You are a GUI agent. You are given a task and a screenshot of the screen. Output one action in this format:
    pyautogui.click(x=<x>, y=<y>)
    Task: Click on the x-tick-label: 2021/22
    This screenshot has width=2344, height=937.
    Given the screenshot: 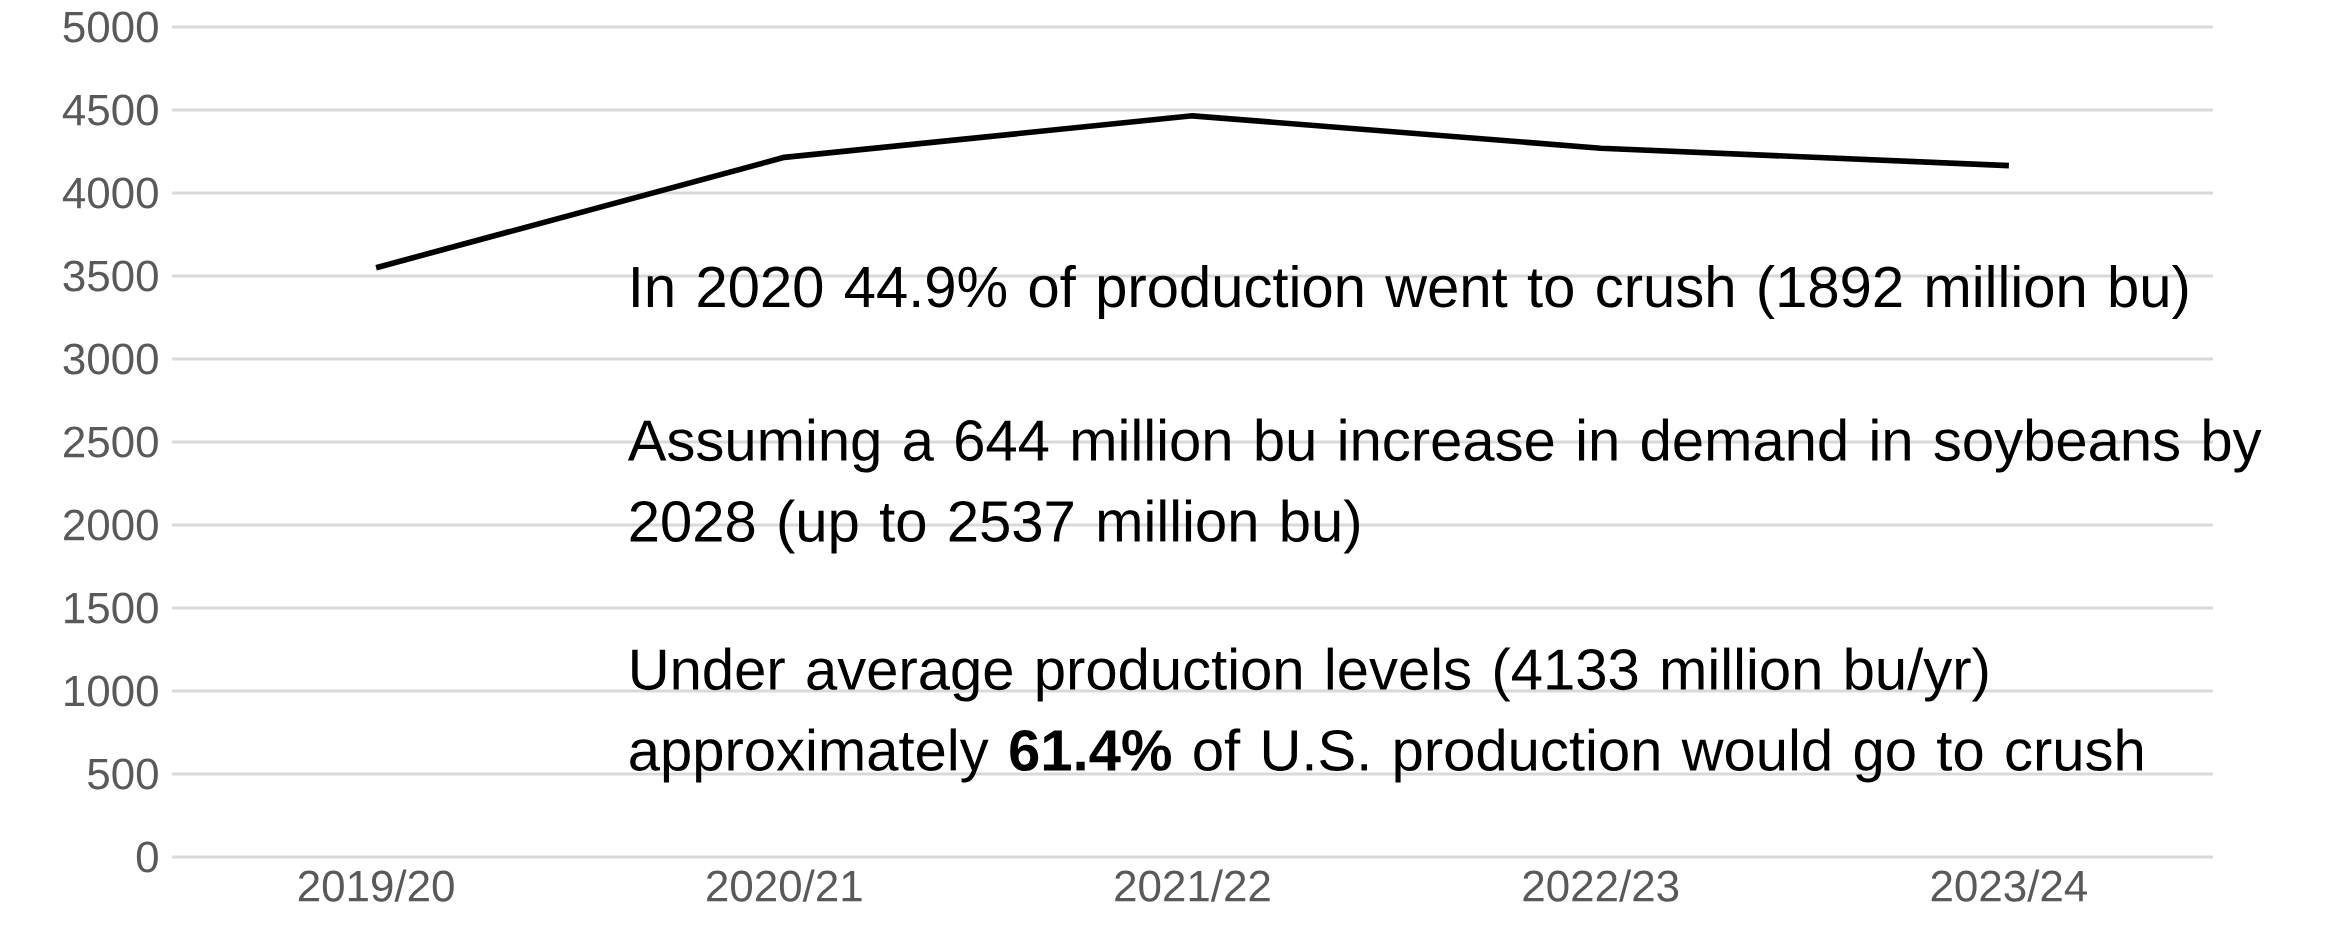 What is the action you would take?
    pyautogui.click(x=1192, y=885)
    